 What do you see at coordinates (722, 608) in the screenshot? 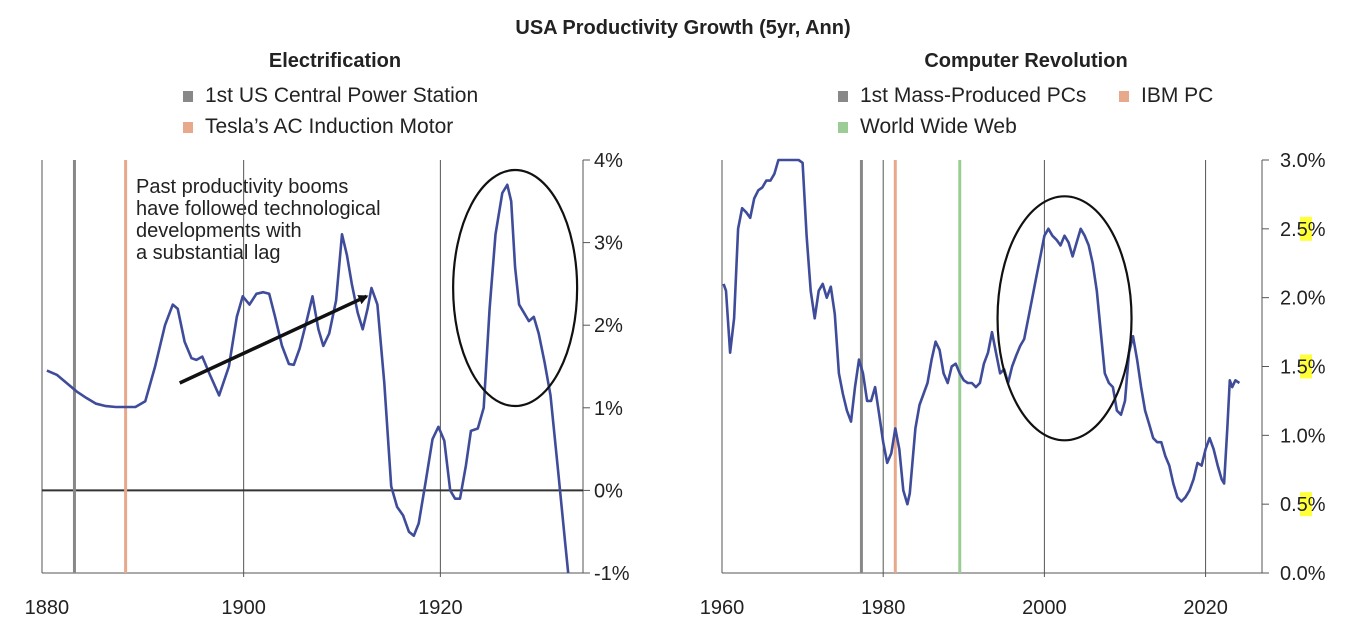
I see `right-x-tick-label: 1960` at bounding box center [722, 608].